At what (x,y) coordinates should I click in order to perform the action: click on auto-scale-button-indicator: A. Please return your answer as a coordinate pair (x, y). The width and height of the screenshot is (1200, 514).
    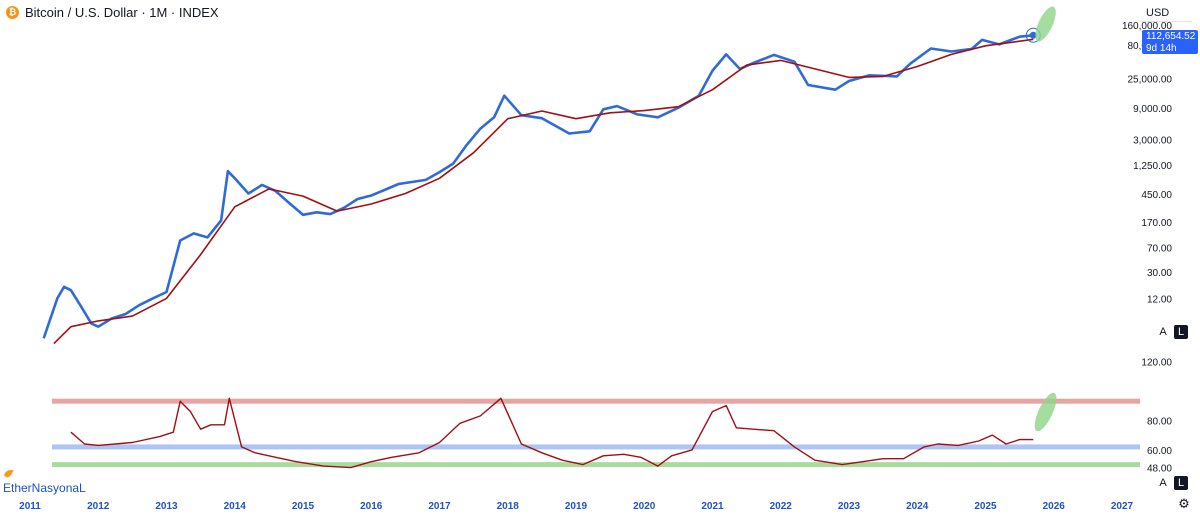
    Looking at the image, I should click on (1163, 483).